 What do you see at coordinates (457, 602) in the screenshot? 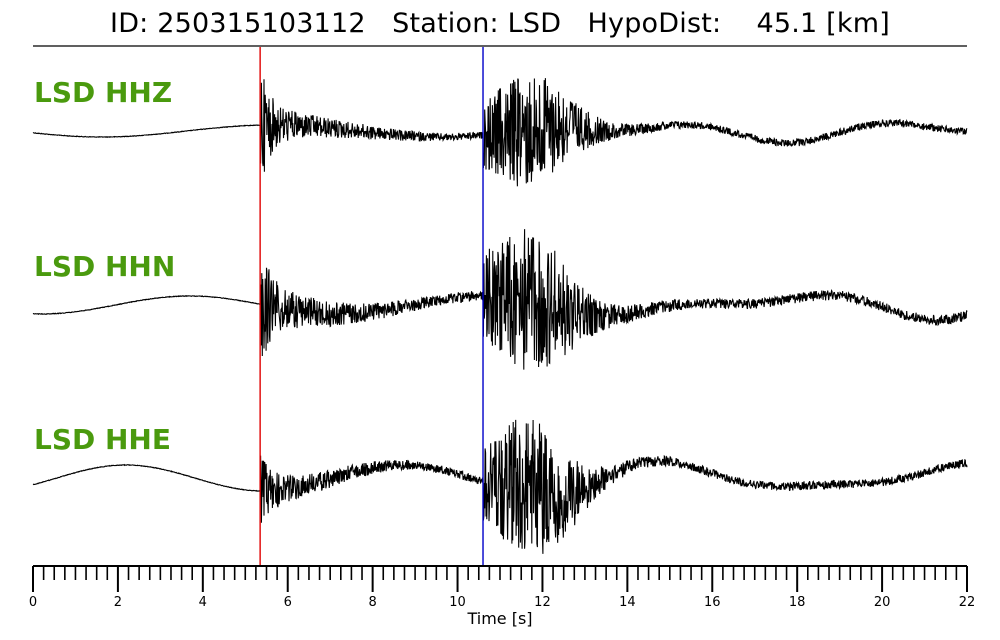
I see `x-tick-label: 10` at bounding box center [457, 602].